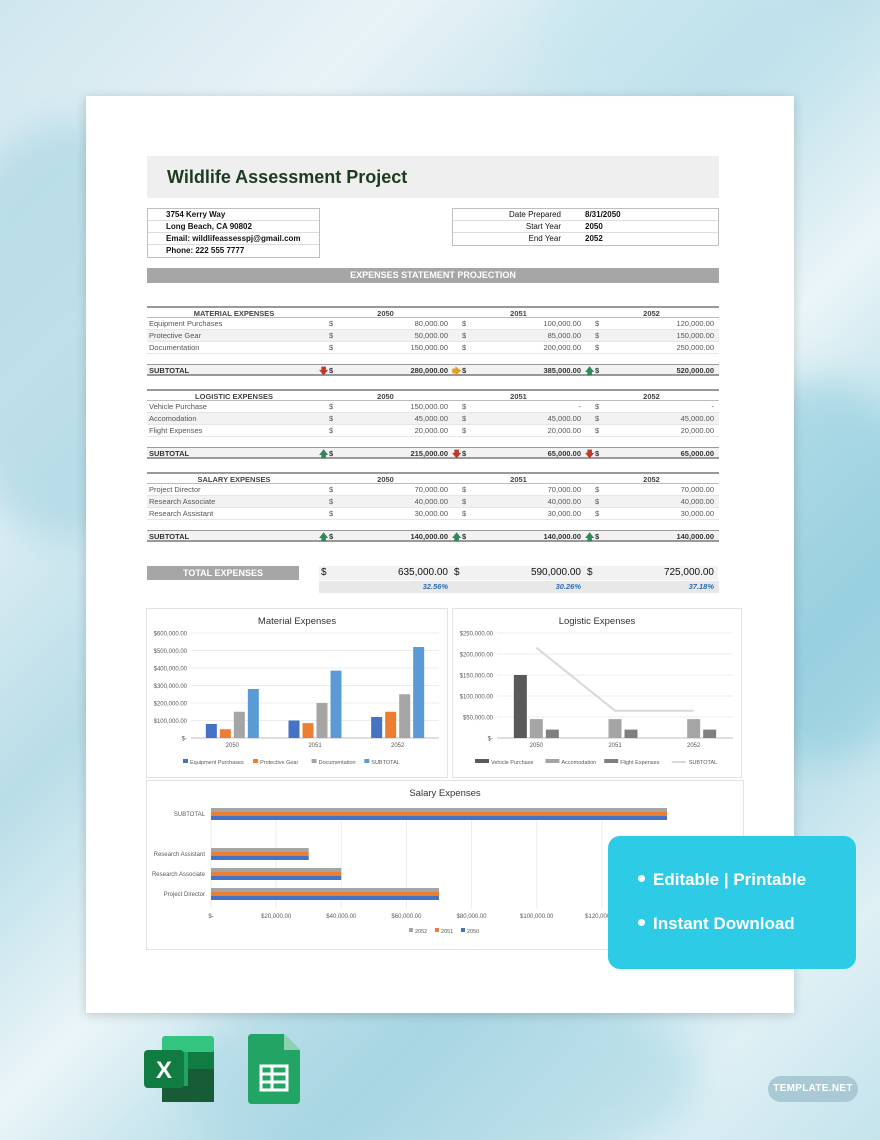  Describe the element at coordinates (429, 406) in the screenshot. I see `cell-value: 150,000.00` at that location.